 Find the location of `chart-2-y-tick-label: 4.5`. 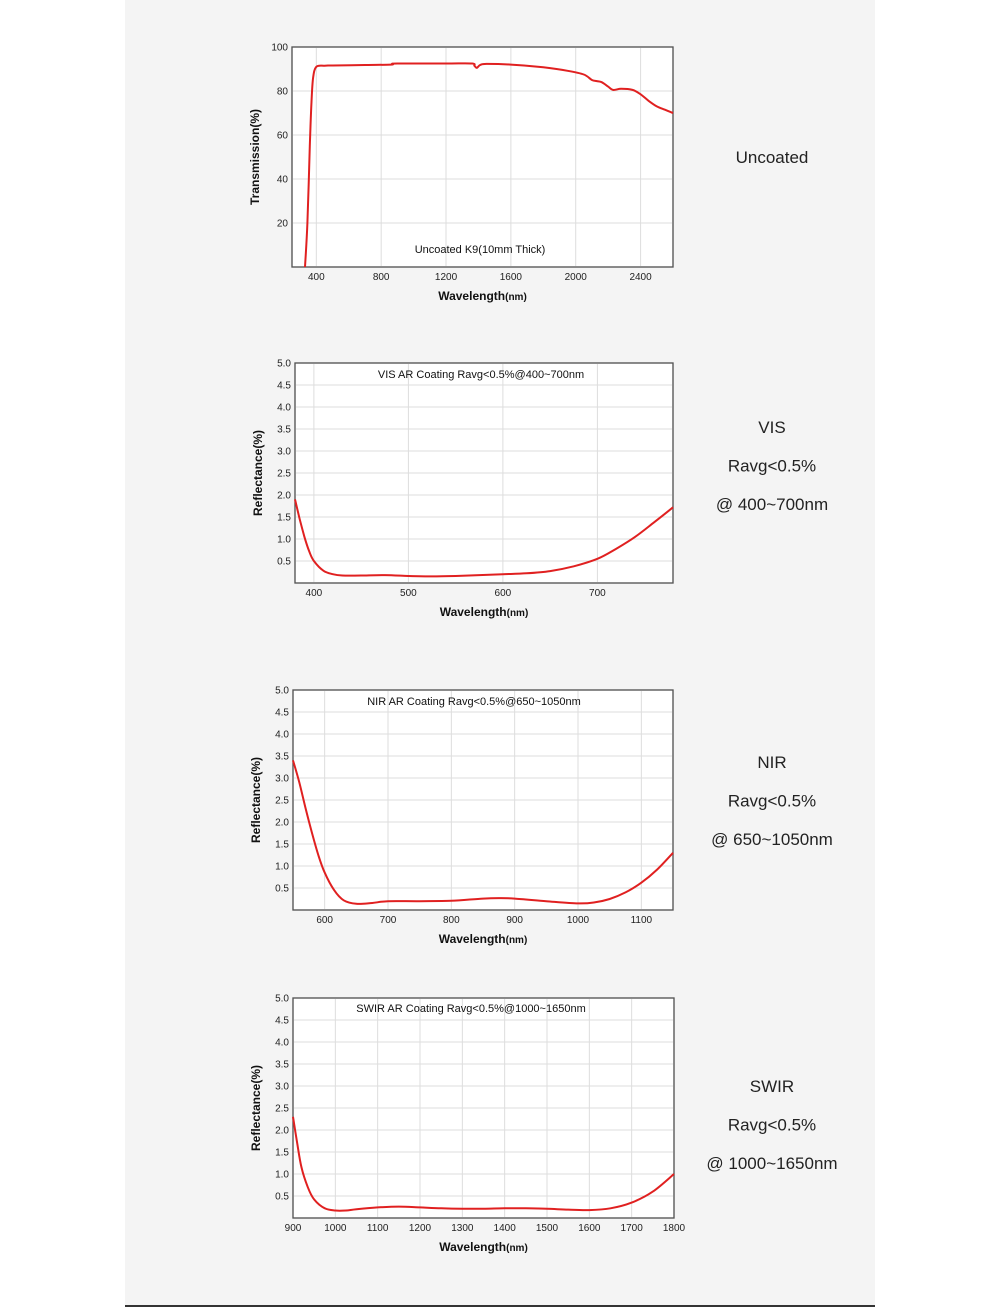

chart-2-y-tick-label: 4.5 is located at coordinates (284, 386).